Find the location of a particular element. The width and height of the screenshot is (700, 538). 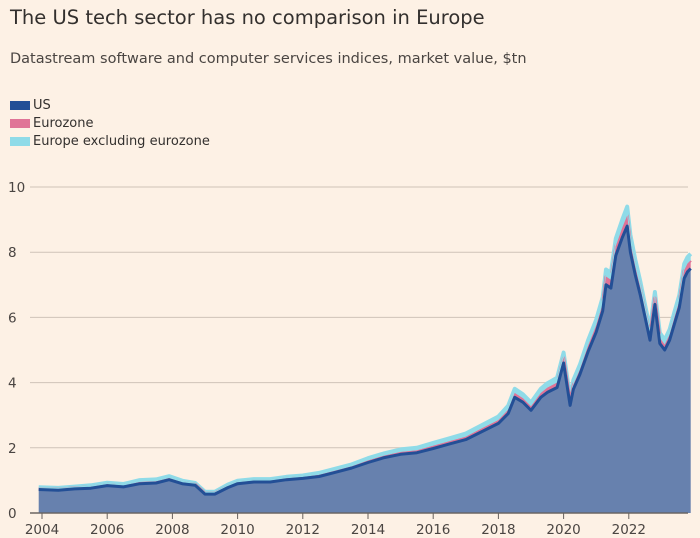

legend-item-europe-ex: Europe excluding eurozone is located at coordinates (110, 141).